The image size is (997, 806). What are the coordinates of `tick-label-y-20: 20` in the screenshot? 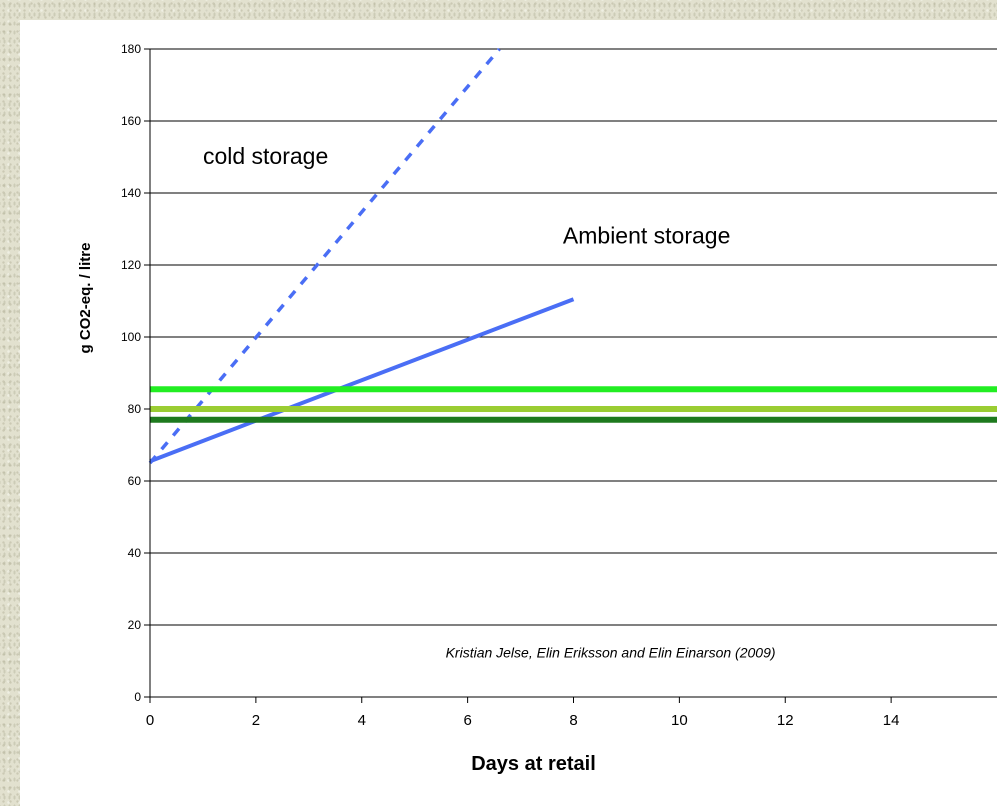 It's located at (135, 625).